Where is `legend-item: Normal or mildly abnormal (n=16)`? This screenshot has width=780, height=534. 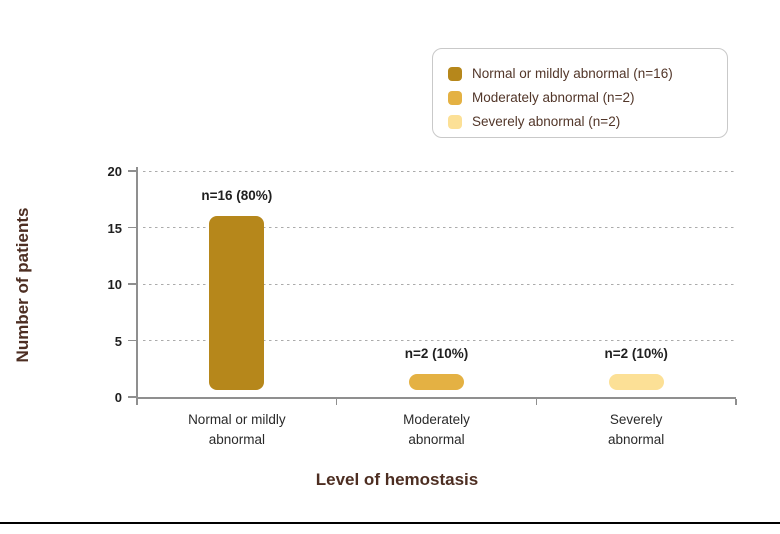 legend-item: Normal or mildly abnormal (n=16) is located at coordinates (582, 74).